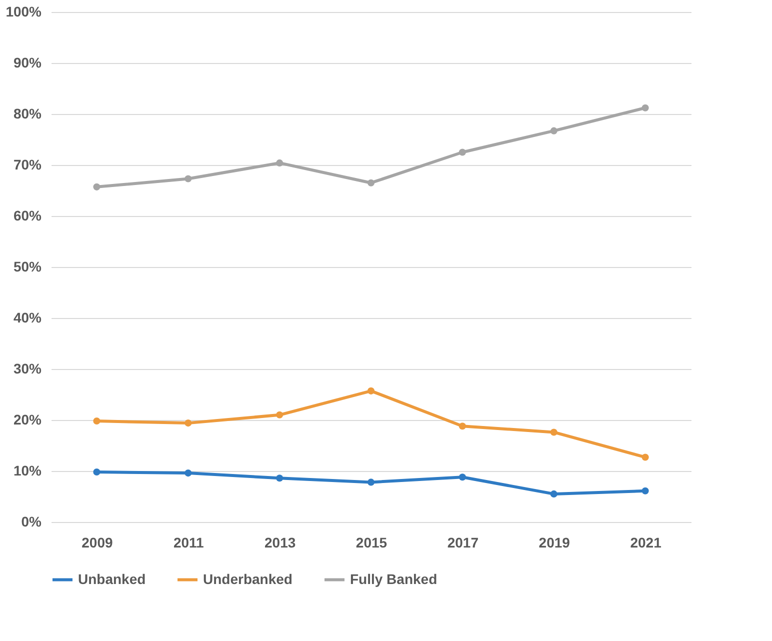 This screenshot has height=641, width=772. Describe the element at coordinates (280, 542) in the screenshot. I see `x-tick-label: 2013` at that location.